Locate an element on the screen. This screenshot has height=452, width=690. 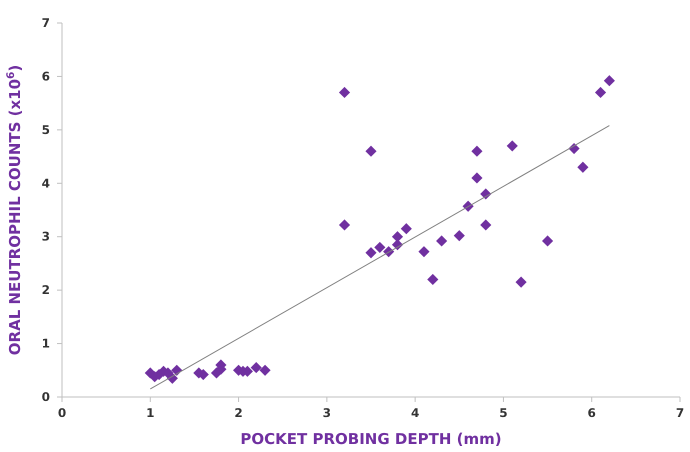
y-tick-label: 0 is located at coordinates (46, 397).